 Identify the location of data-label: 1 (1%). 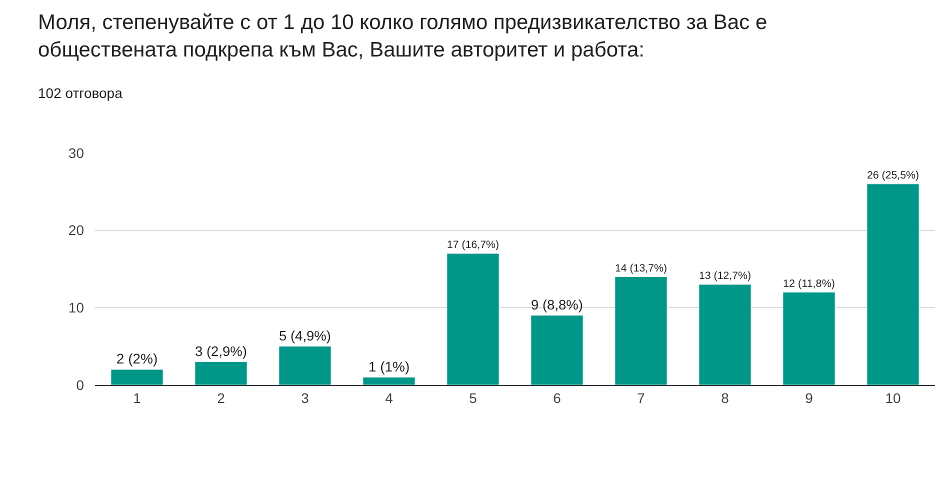
(389, 366).